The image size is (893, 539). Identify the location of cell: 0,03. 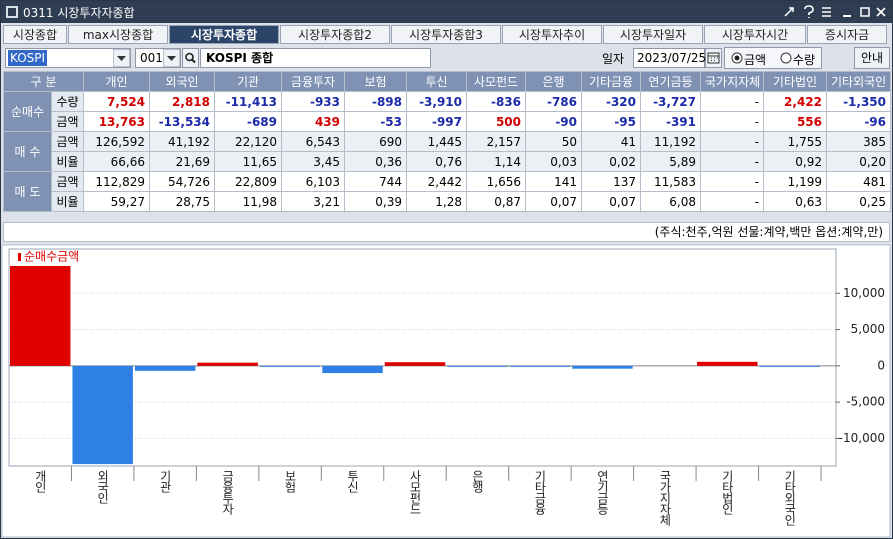
(553, 161).